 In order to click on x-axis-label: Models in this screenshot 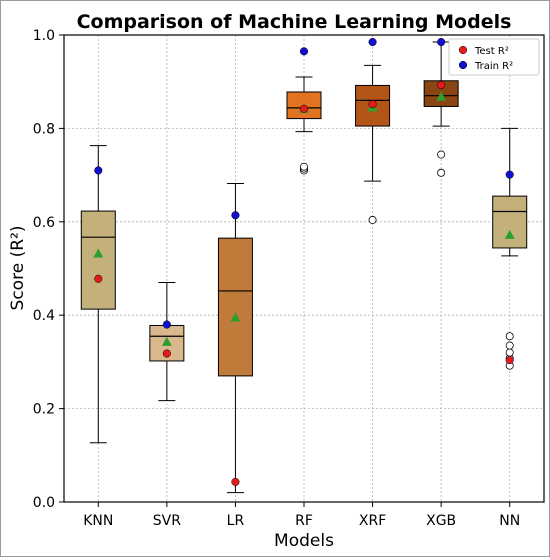, I will do `click(304, 541)`.